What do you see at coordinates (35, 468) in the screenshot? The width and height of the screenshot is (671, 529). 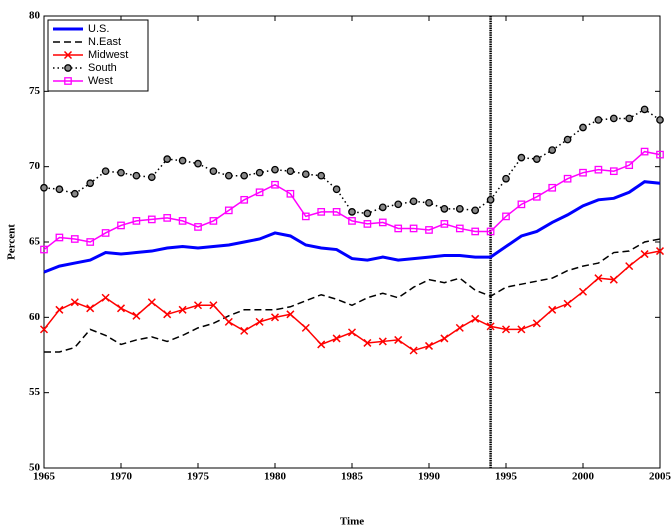 I see `y-tick-label: 50` at bounding box center [35, 468].